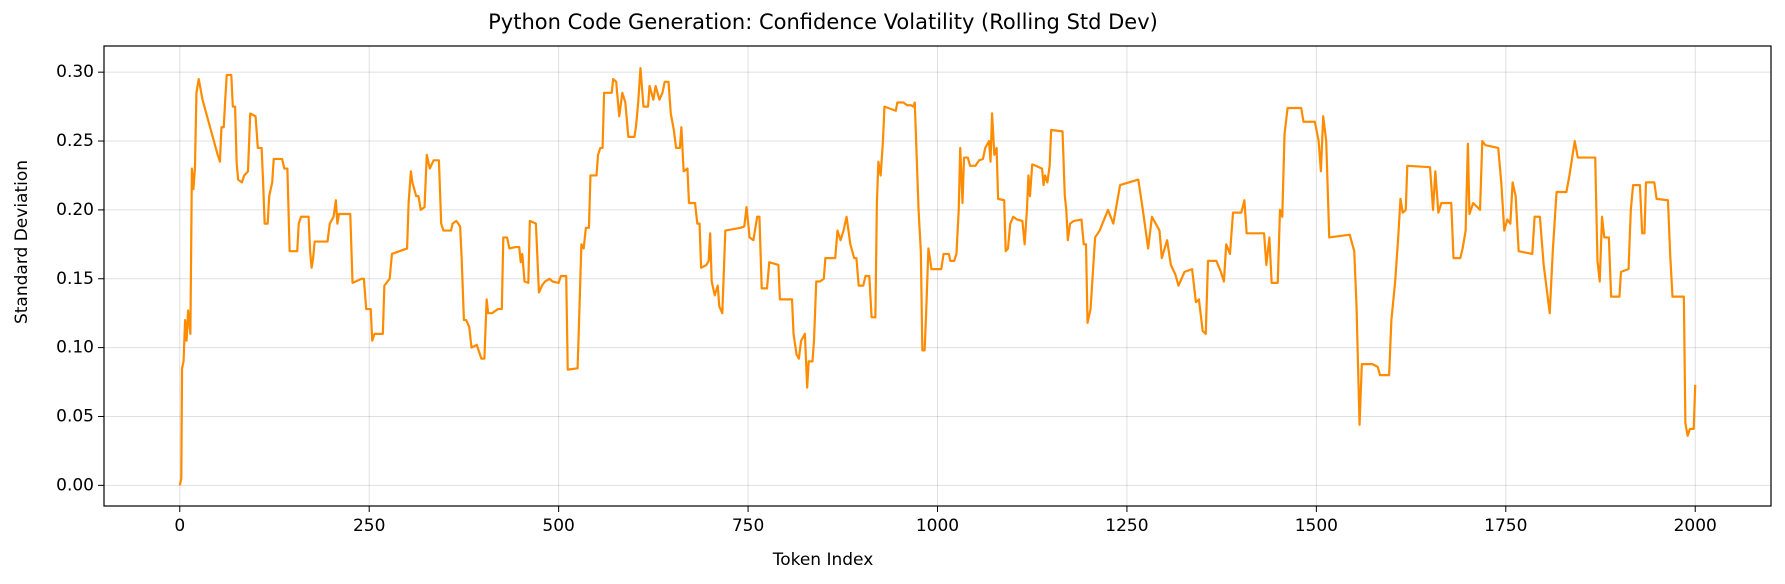  Describe the element at coordinates (1505, 526) in the screenshot. I see `x-tick-label: 1750` at that location.